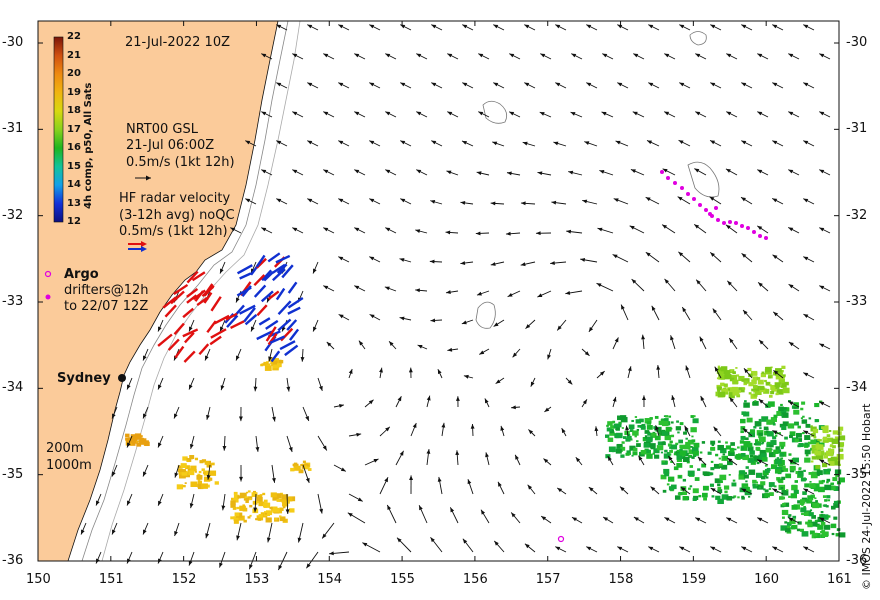  I want to click on drifter-position, so click(675, 183).